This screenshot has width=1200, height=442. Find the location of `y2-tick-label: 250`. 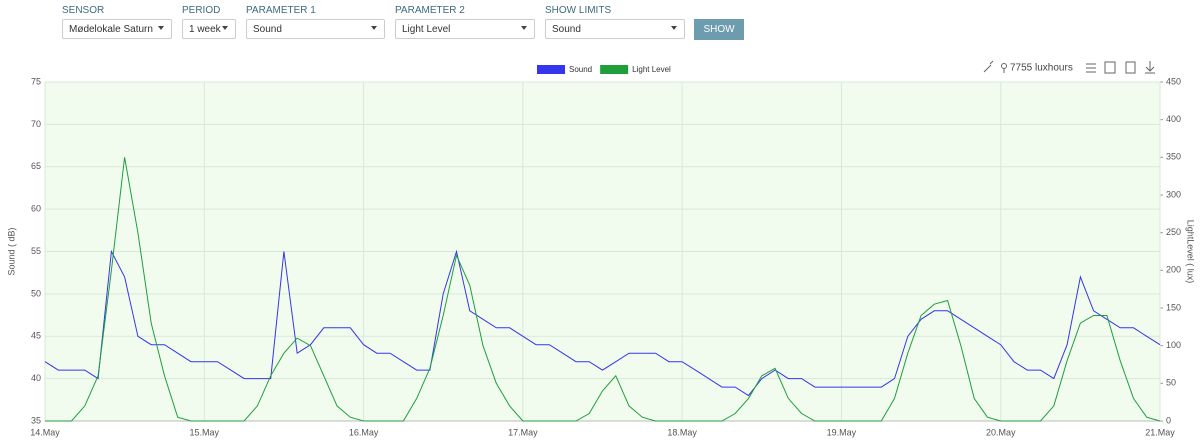

y2-tick-label: 250 is located at coordinates (1173, 232).